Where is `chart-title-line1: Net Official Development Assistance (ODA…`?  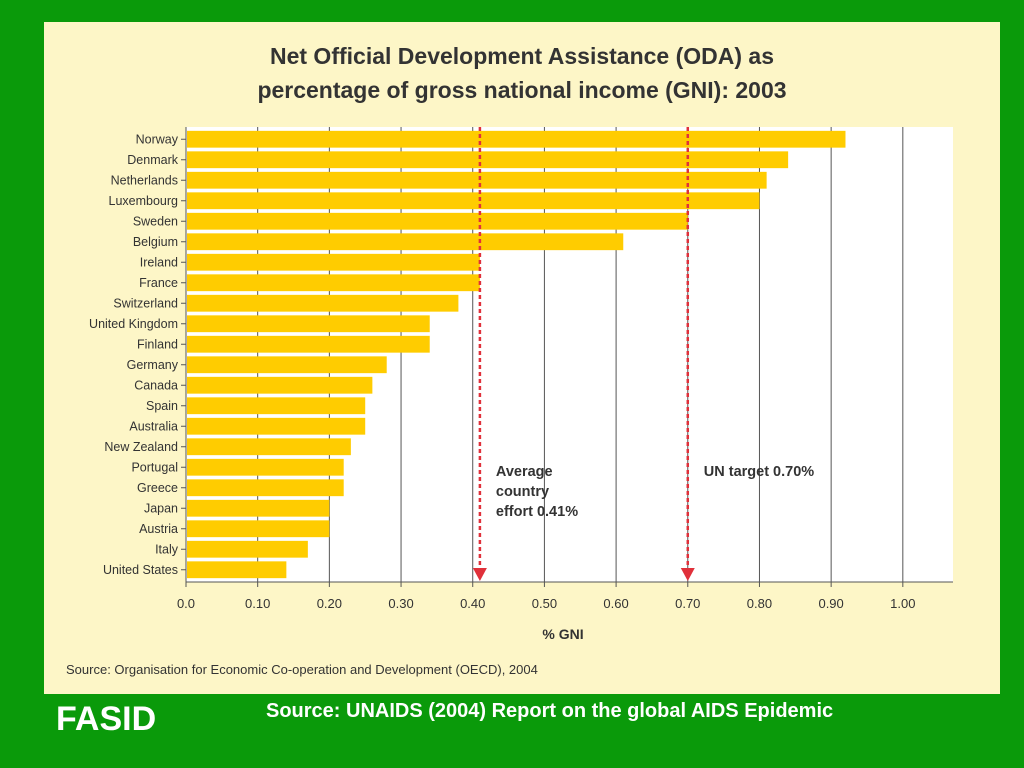 chart-title-line1: Net Official Development Assistance (ODA… is located at coordinates (522, 56).